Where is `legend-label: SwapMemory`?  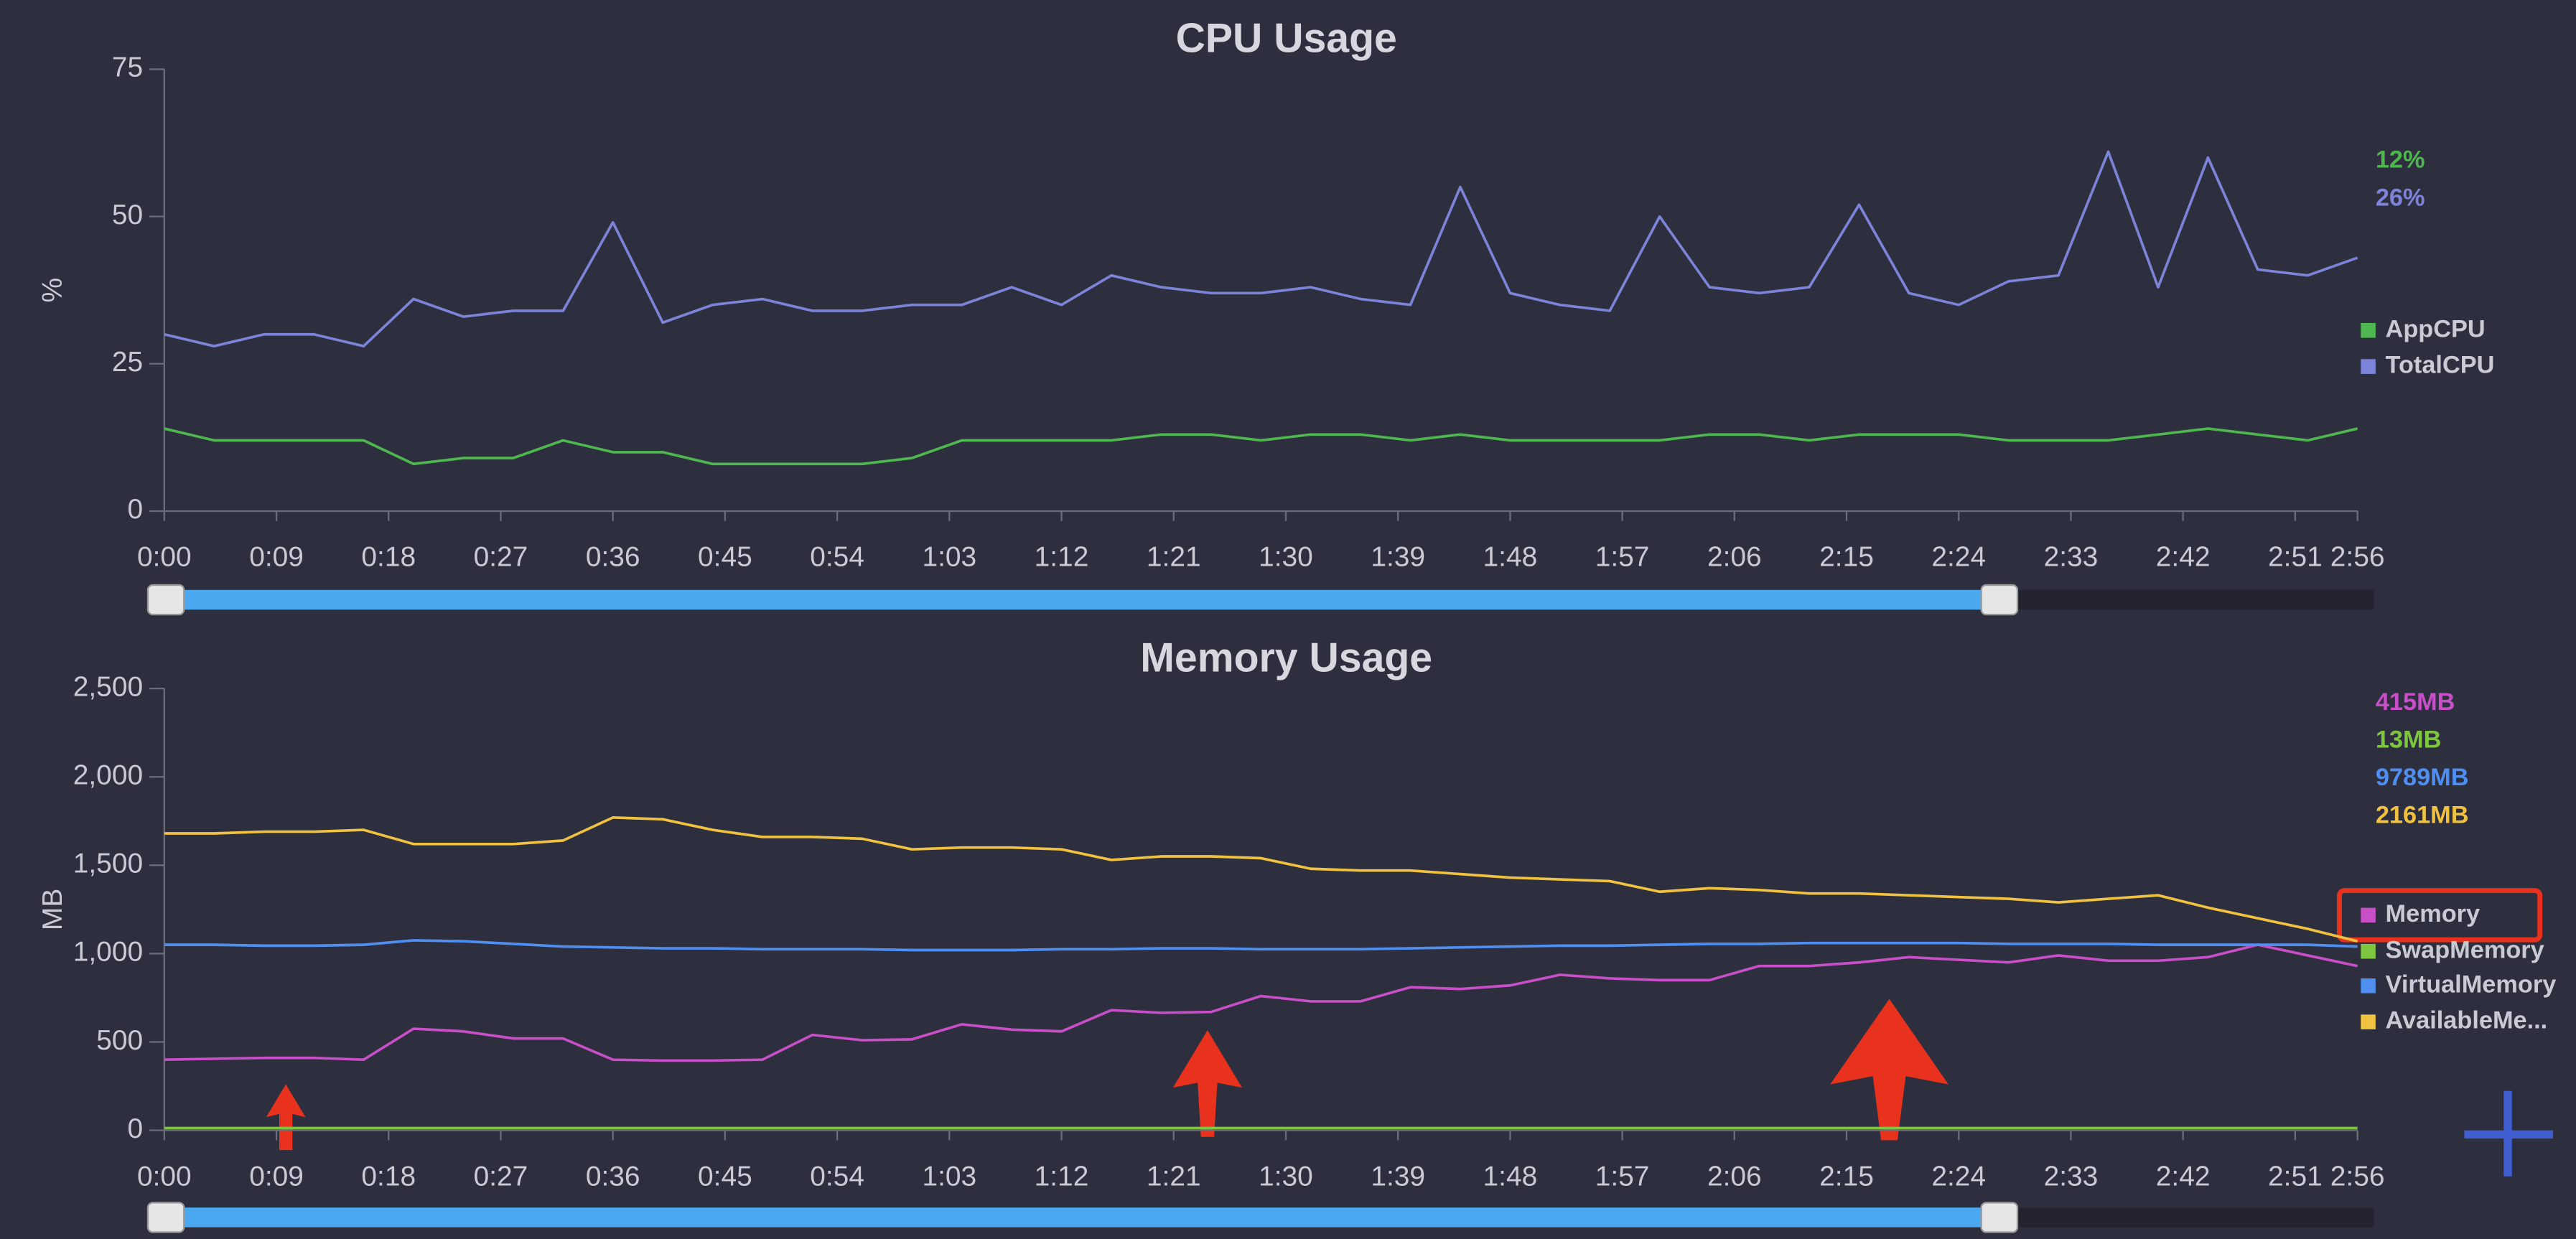 legend-label: SwapMemory is located at coordinates (2465, 950).